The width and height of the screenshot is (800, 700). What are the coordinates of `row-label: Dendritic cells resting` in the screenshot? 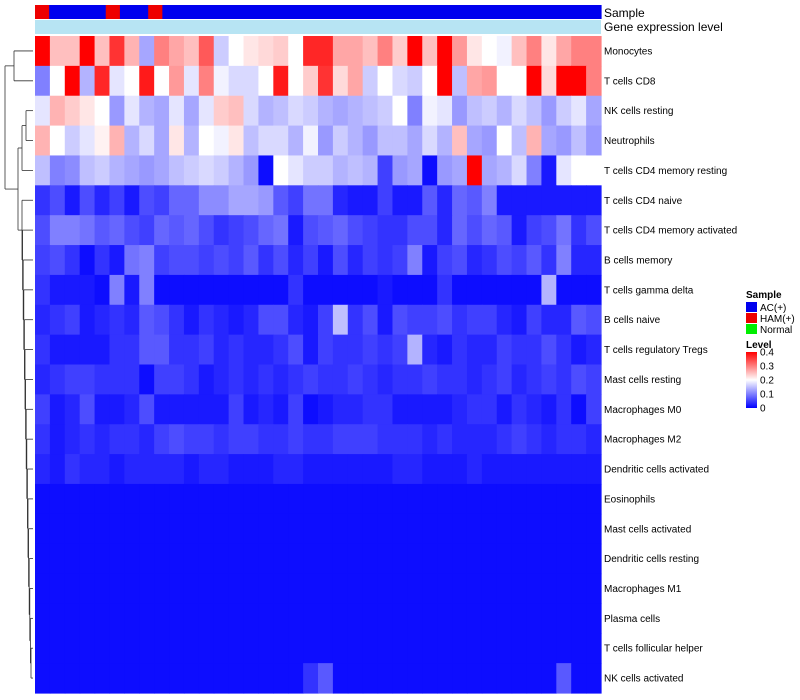 It's located at (651, 559).